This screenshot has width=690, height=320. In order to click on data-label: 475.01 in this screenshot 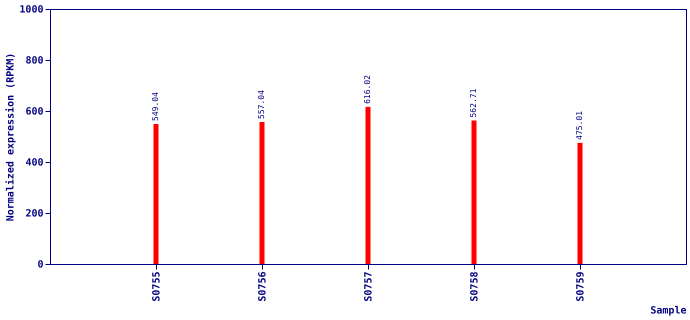, I will do `click(579, 125)`.